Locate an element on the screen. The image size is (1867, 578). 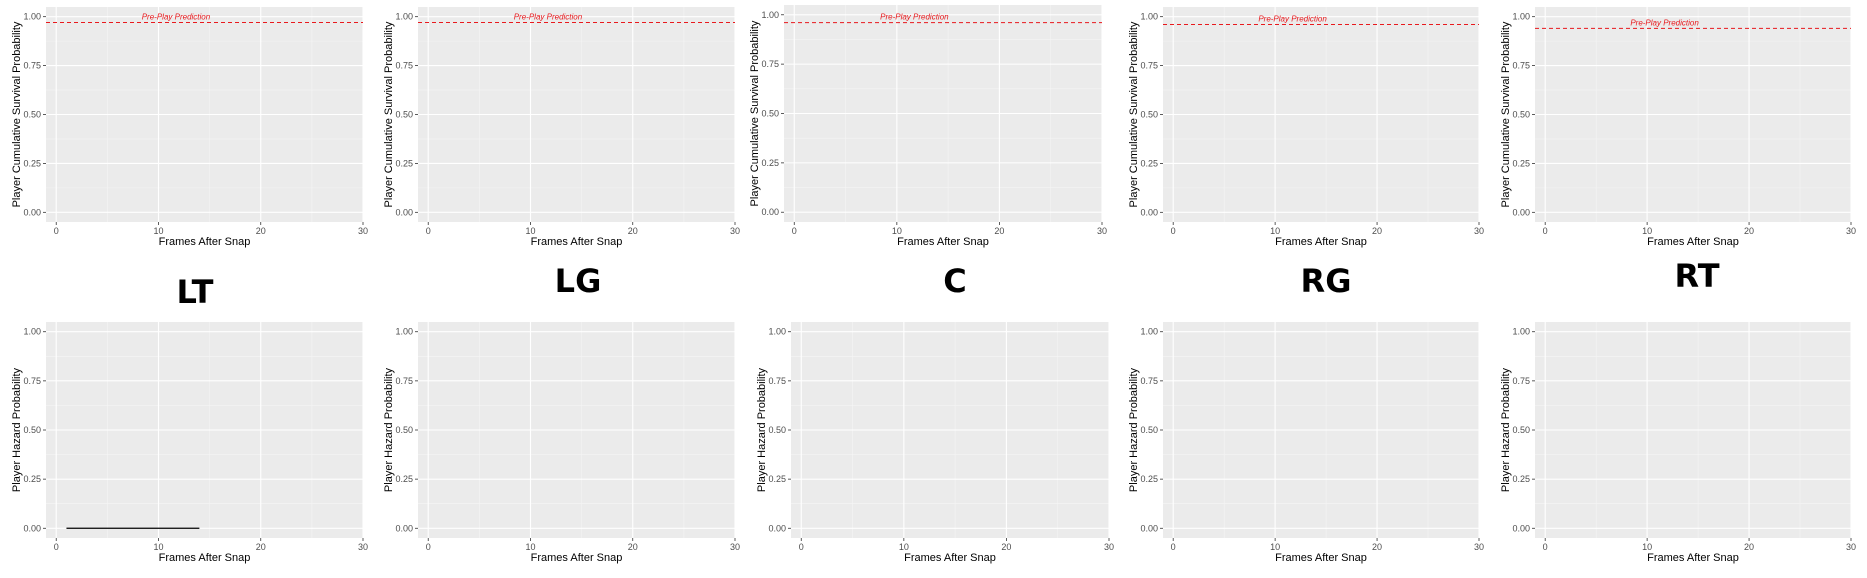
chart-hazard-c-ytick-label: 0.50 is located at coordinates (777, 430).